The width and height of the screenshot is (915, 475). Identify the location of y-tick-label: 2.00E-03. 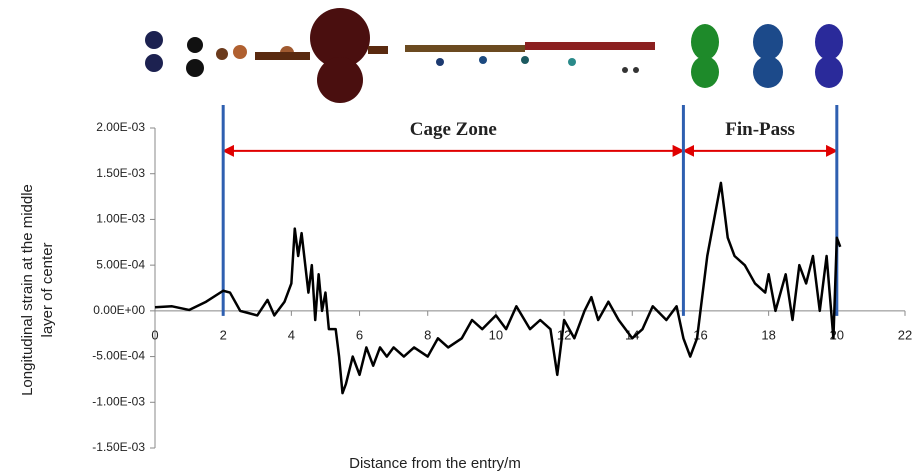
(120, 127).